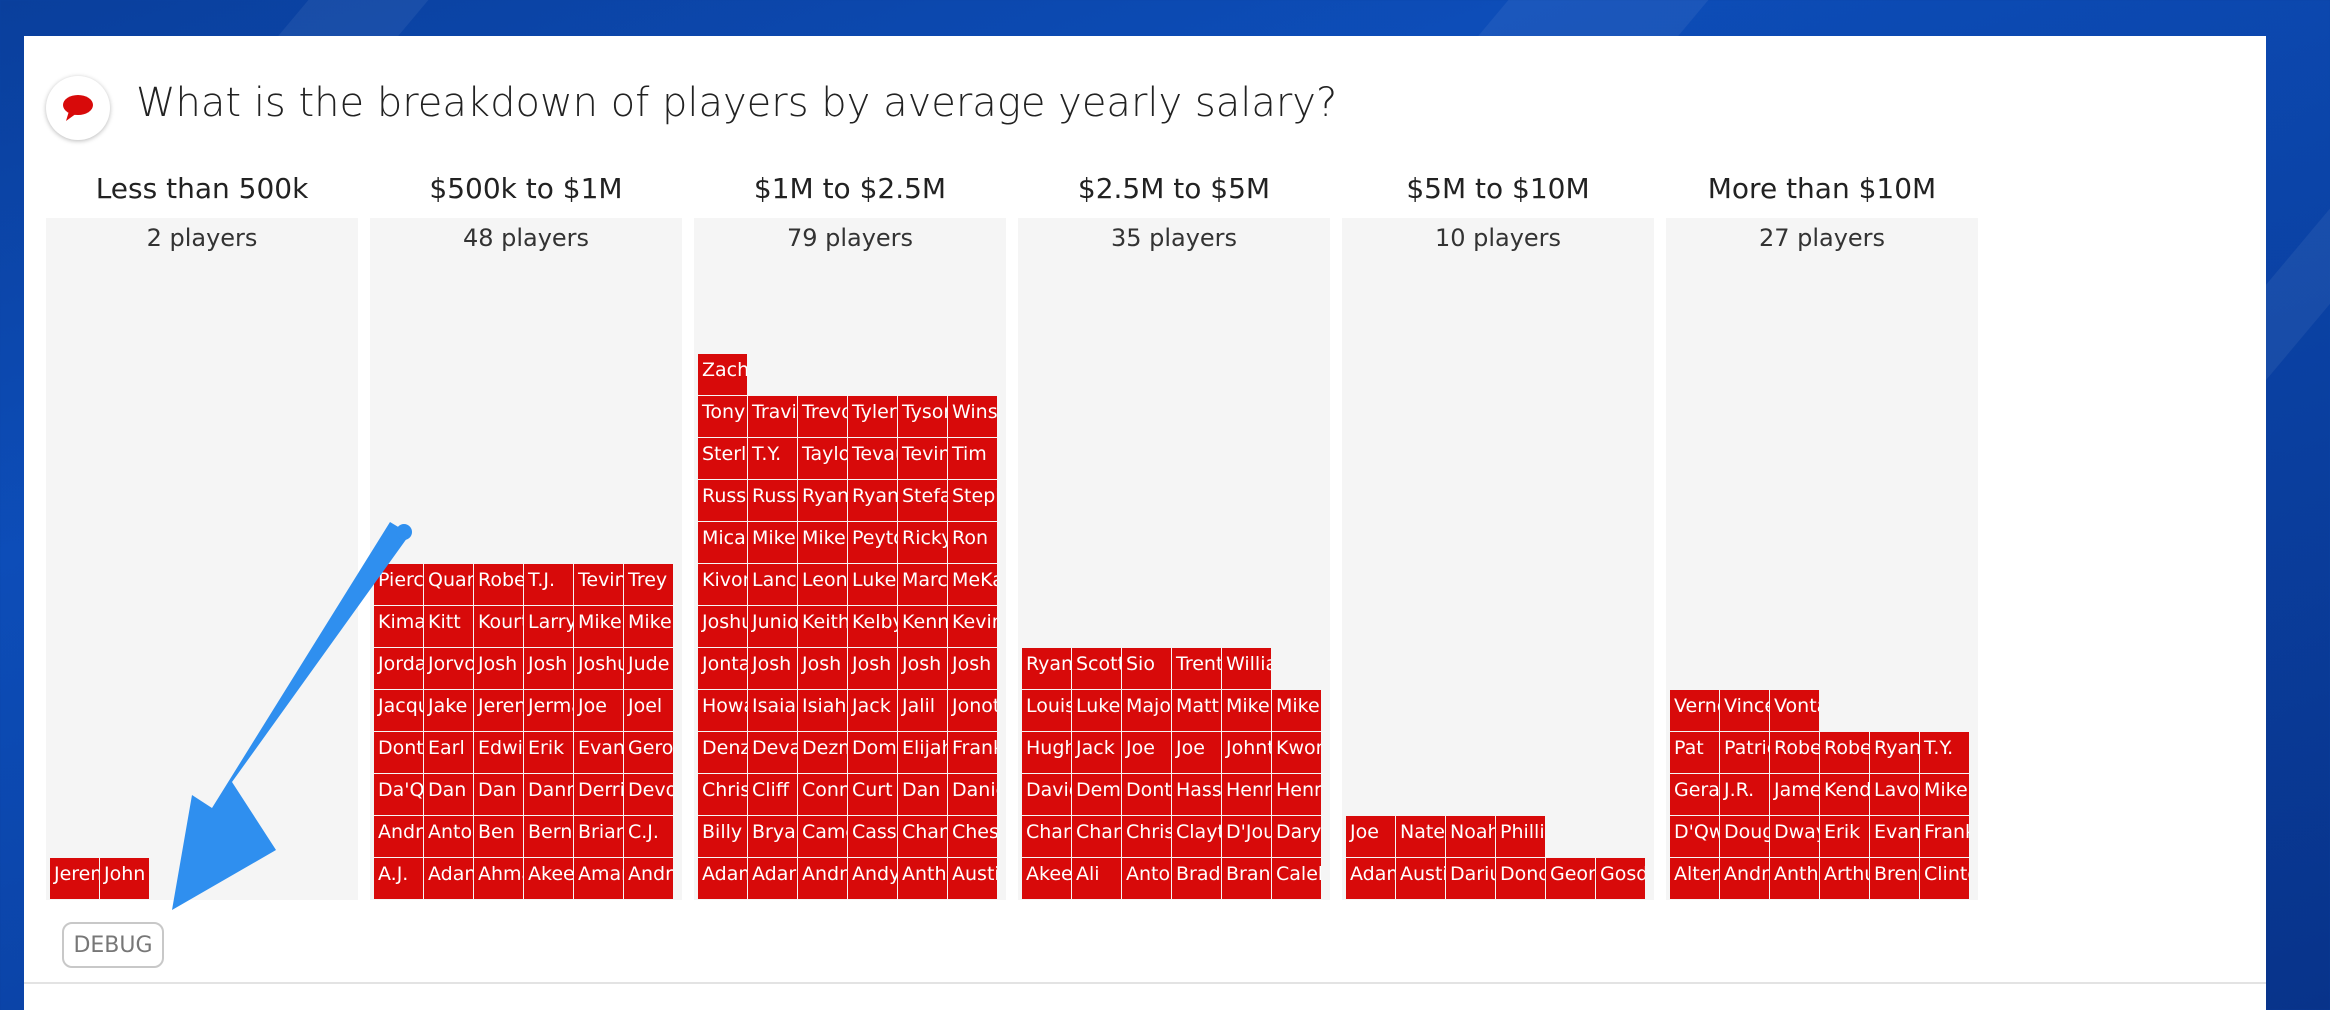 The width and height of the screenshot is (2330, 1010). Describe the element at coordinates (449, 711) in the screenshot. I see `player-chip: Jake` at that location.